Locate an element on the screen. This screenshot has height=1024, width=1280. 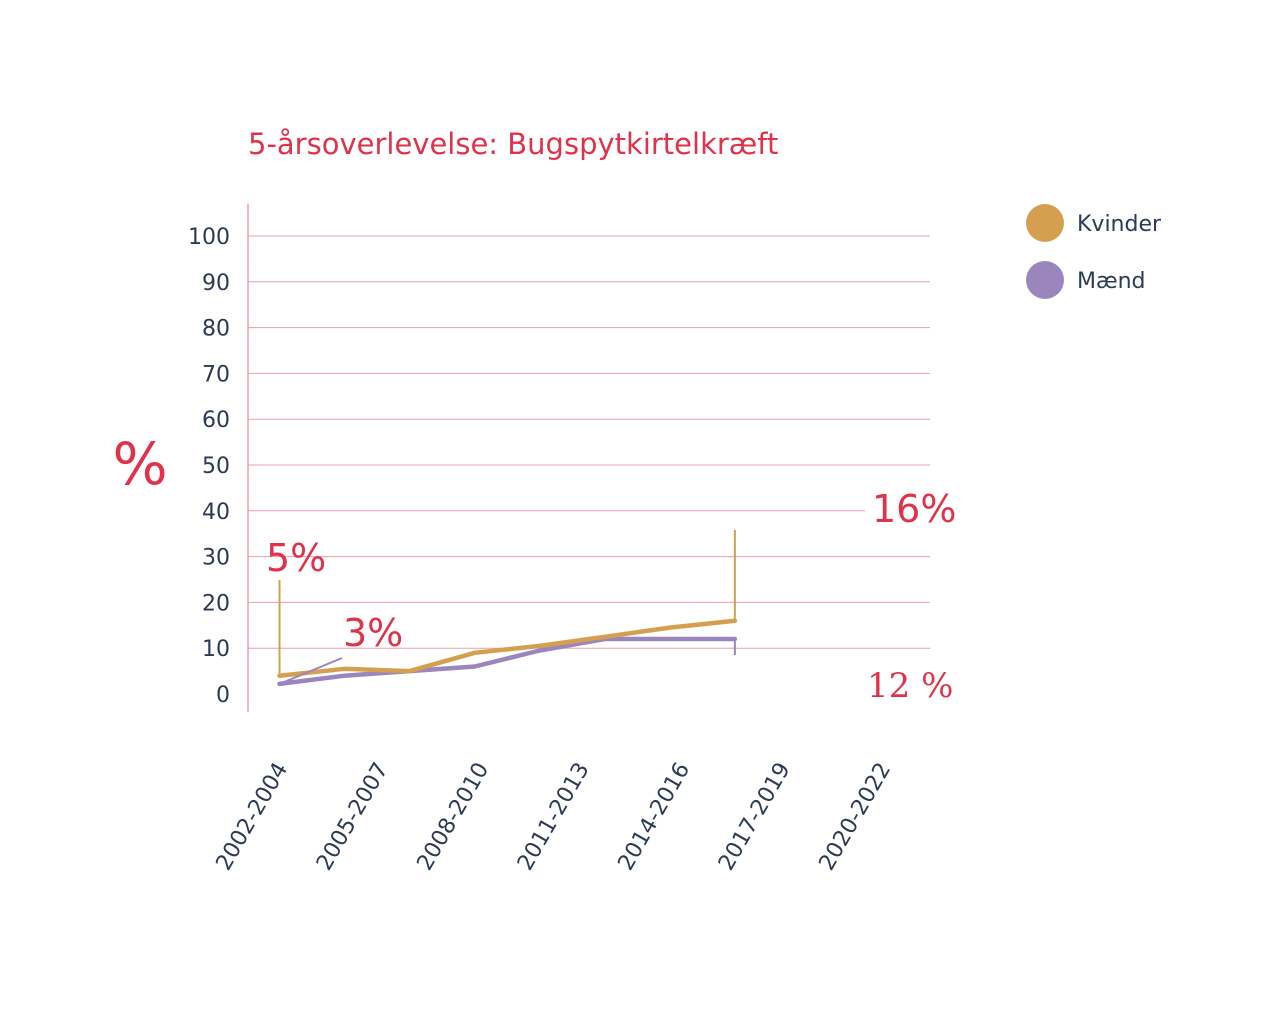
annotation-label: 3% is located at coordinates (373, 633).